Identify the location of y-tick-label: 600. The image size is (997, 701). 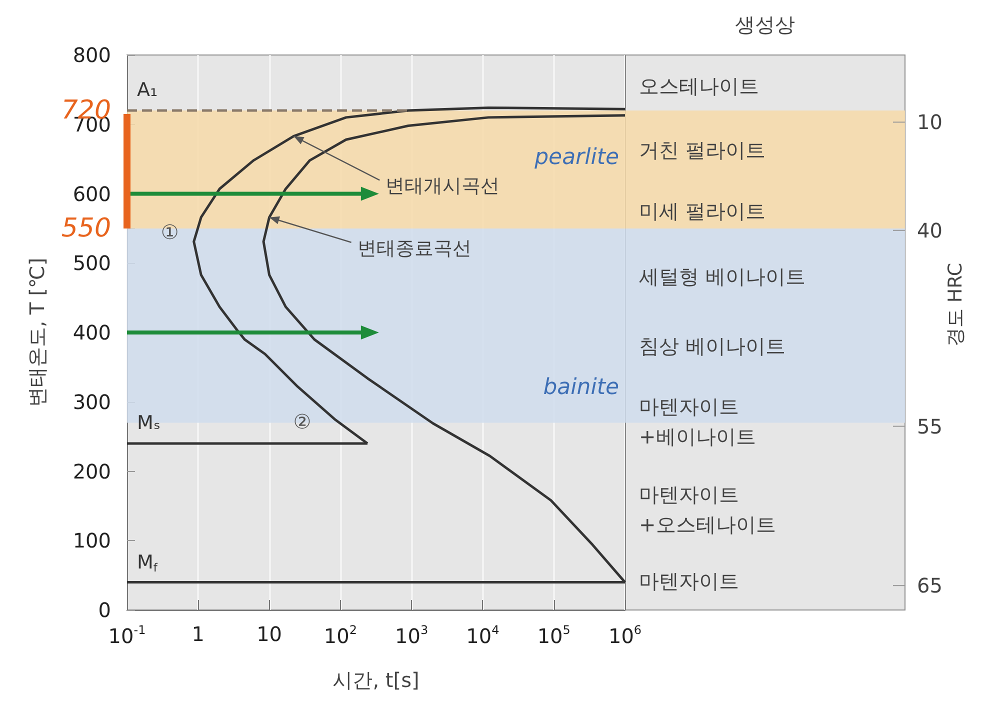
(91, 194).